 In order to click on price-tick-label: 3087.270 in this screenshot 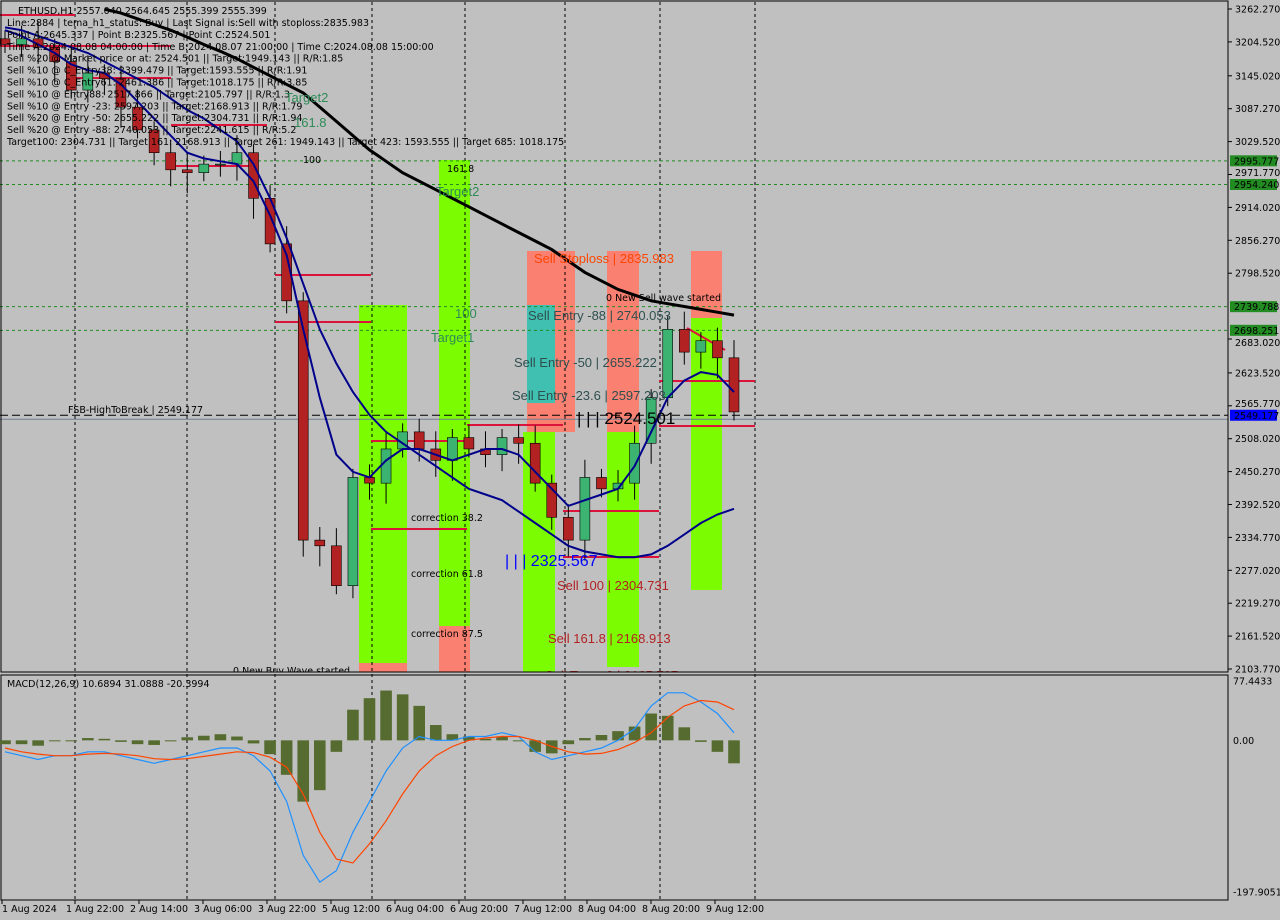, I will do `click(1257, 109)`.